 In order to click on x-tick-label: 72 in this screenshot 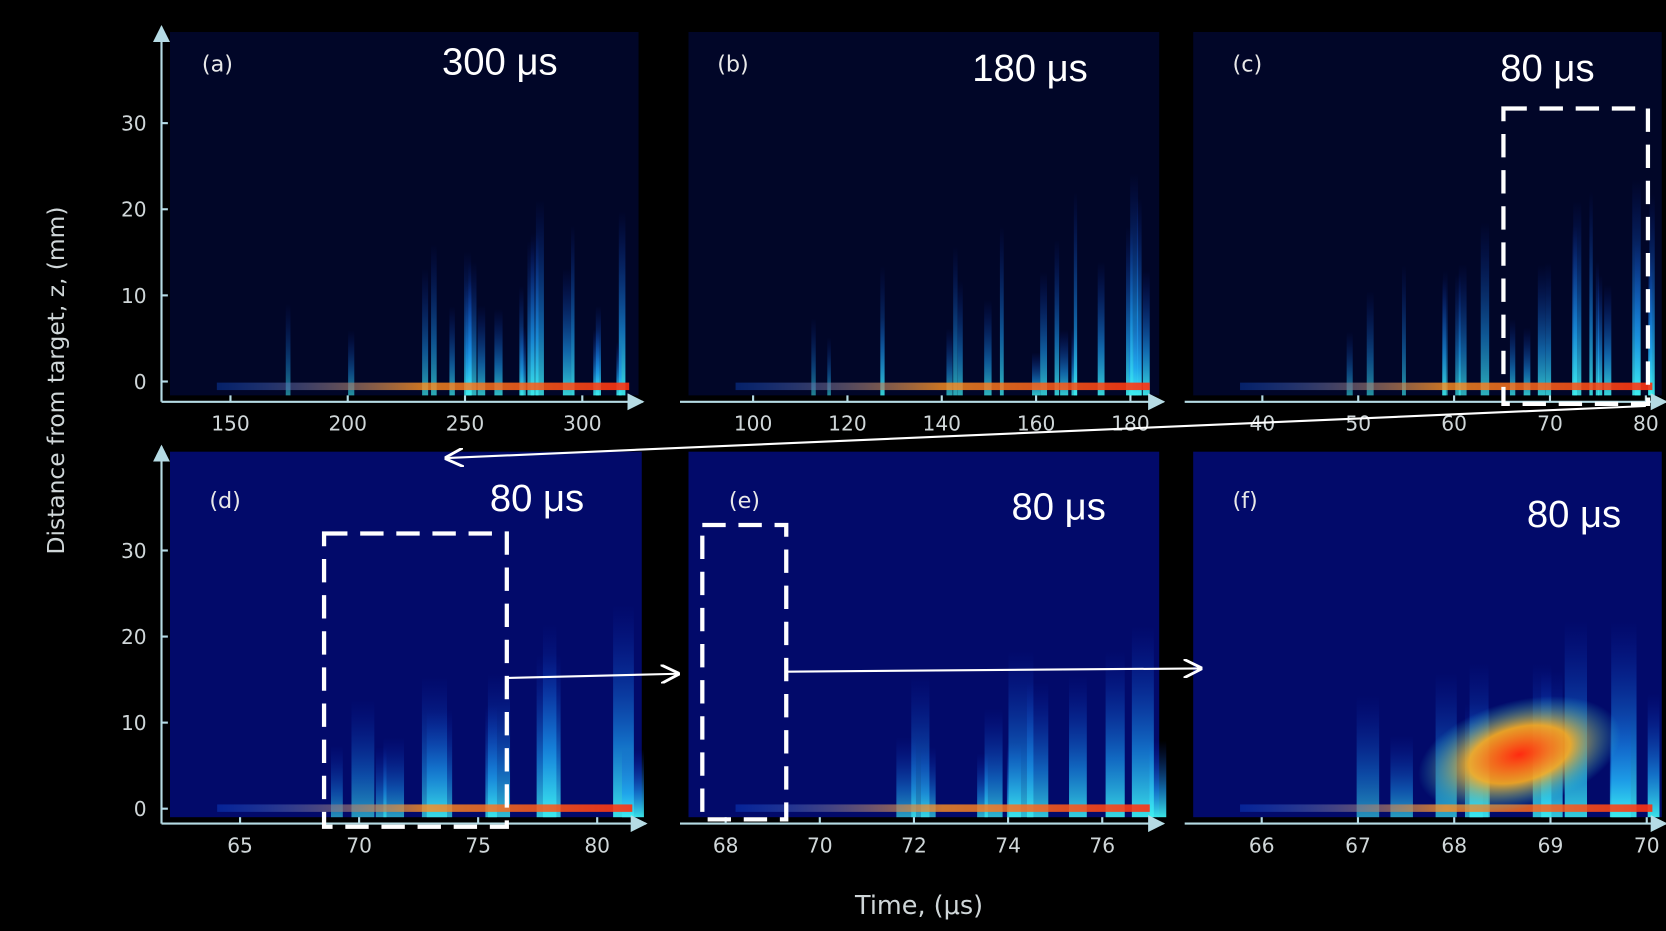, I will do `click(914, 845)`.